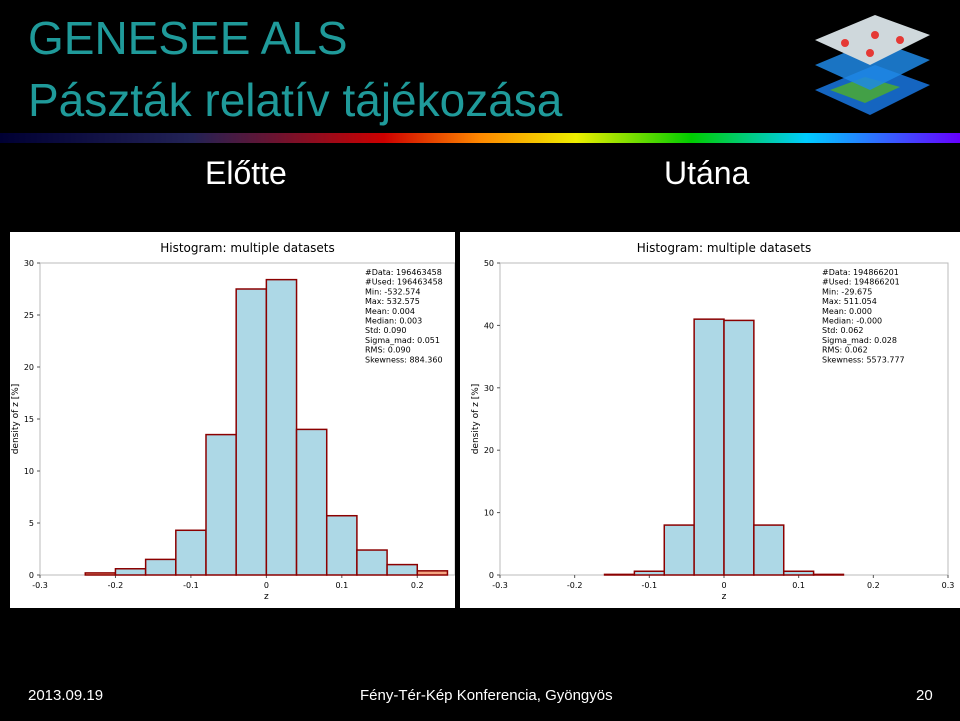  Describe the element at coordinates (29, 419) in the screenshot. I see `y-tick-label: 15` at that location.